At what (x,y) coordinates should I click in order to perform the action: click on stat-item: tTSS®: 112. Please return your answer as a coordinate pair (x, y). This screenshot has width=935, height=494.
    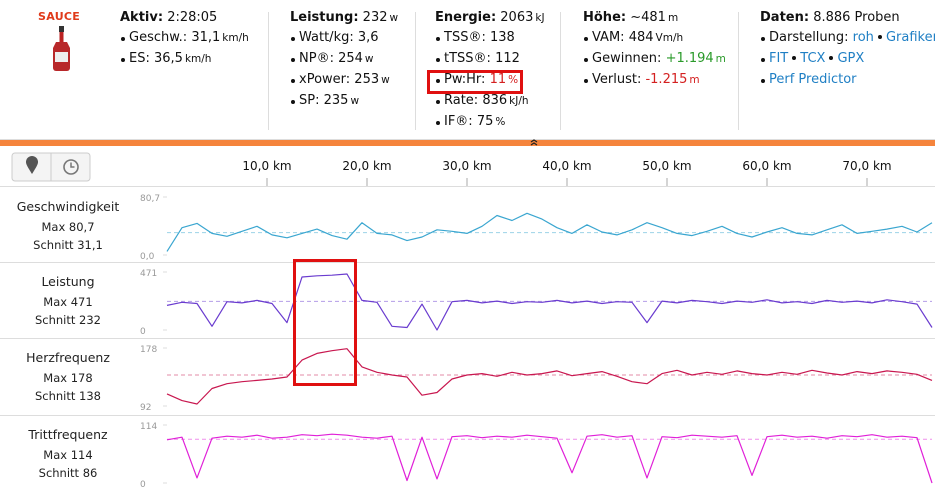
    Looking at the image, I should click on (490, 61).